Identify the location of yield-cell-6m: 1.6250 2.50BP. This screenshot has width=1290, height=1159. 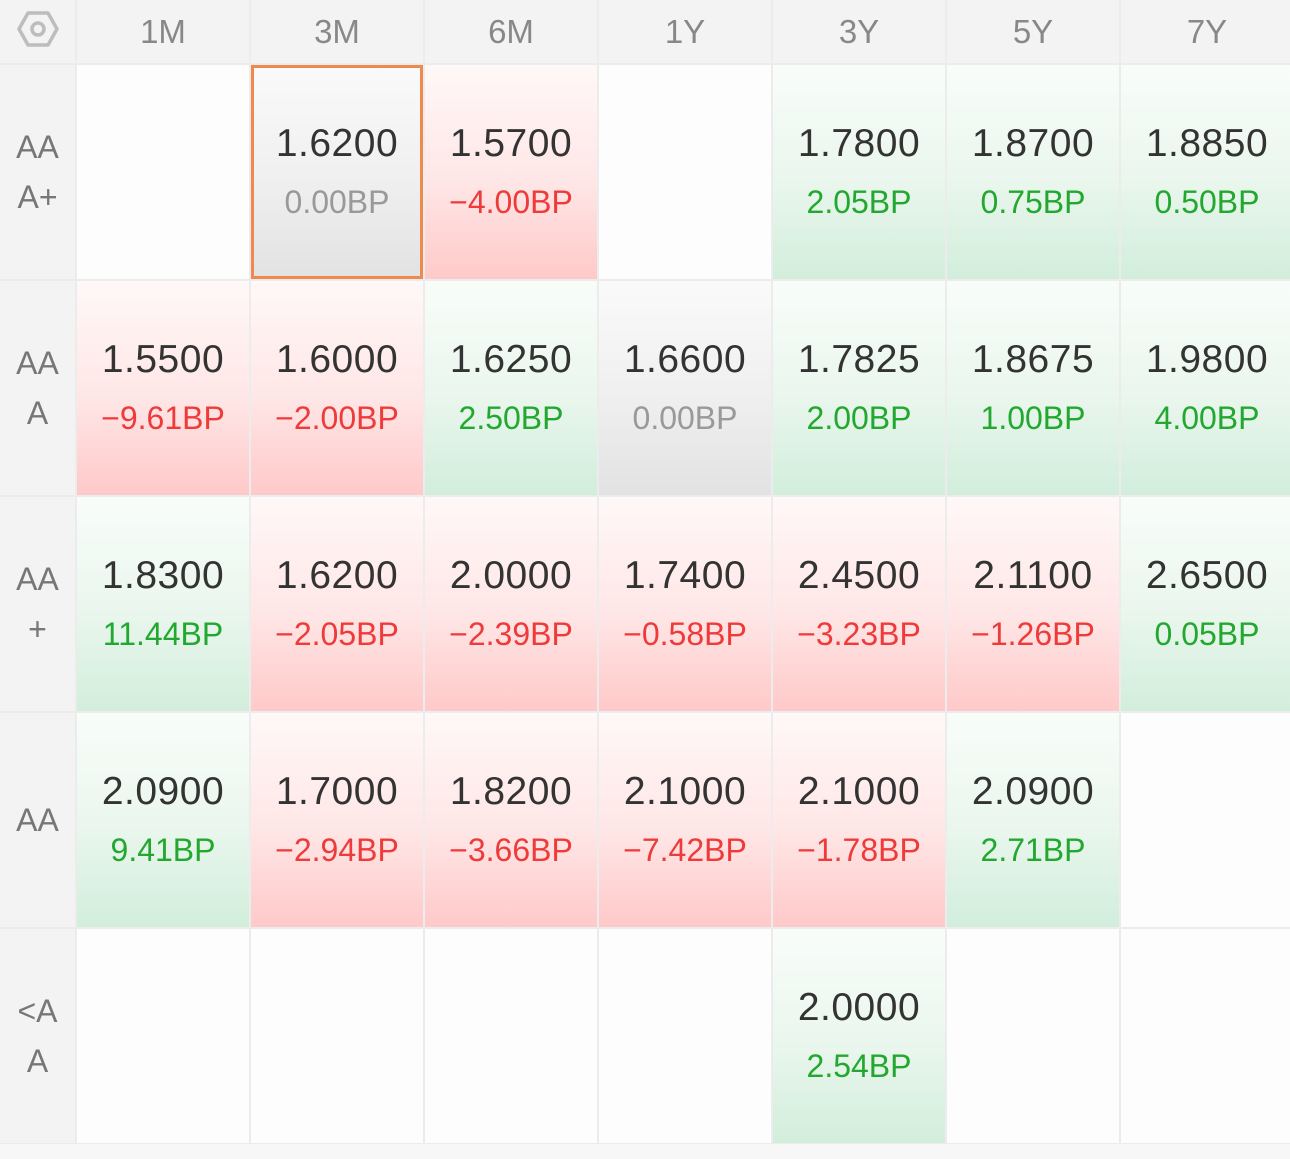
(511, 388).